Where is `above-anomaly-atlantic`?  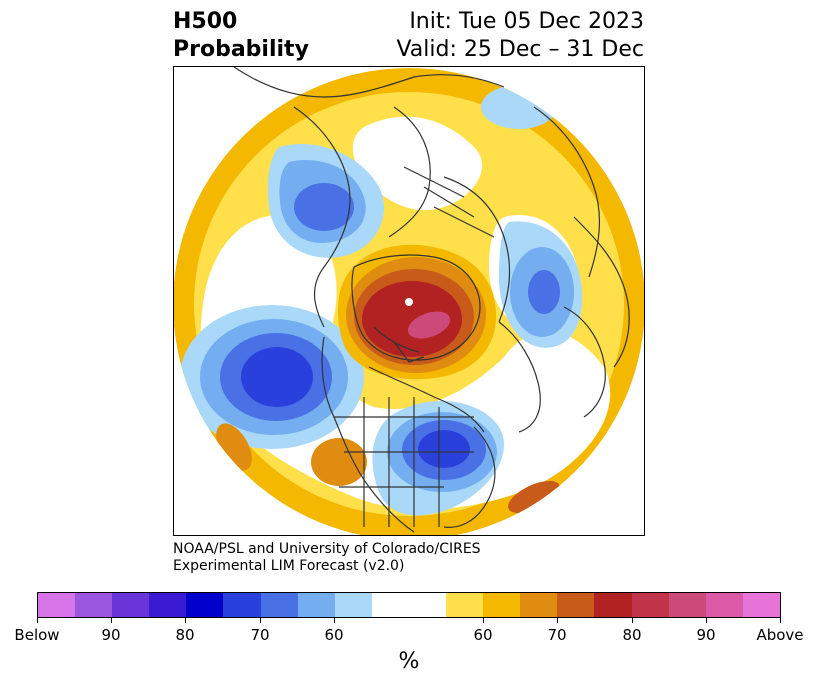 above-anomaly-atlantic is located at coordinates (534, 497).